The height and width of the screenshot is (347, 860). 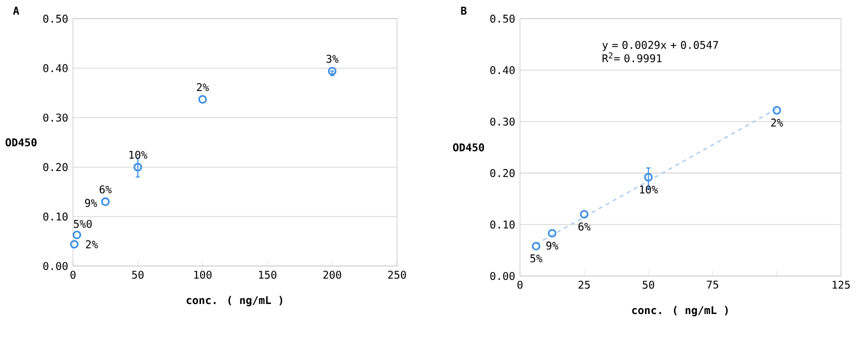 What do you see at coordinates (464, 10) in the screenshot?
I see `chart-title: B` at bounding box center [464, 10].